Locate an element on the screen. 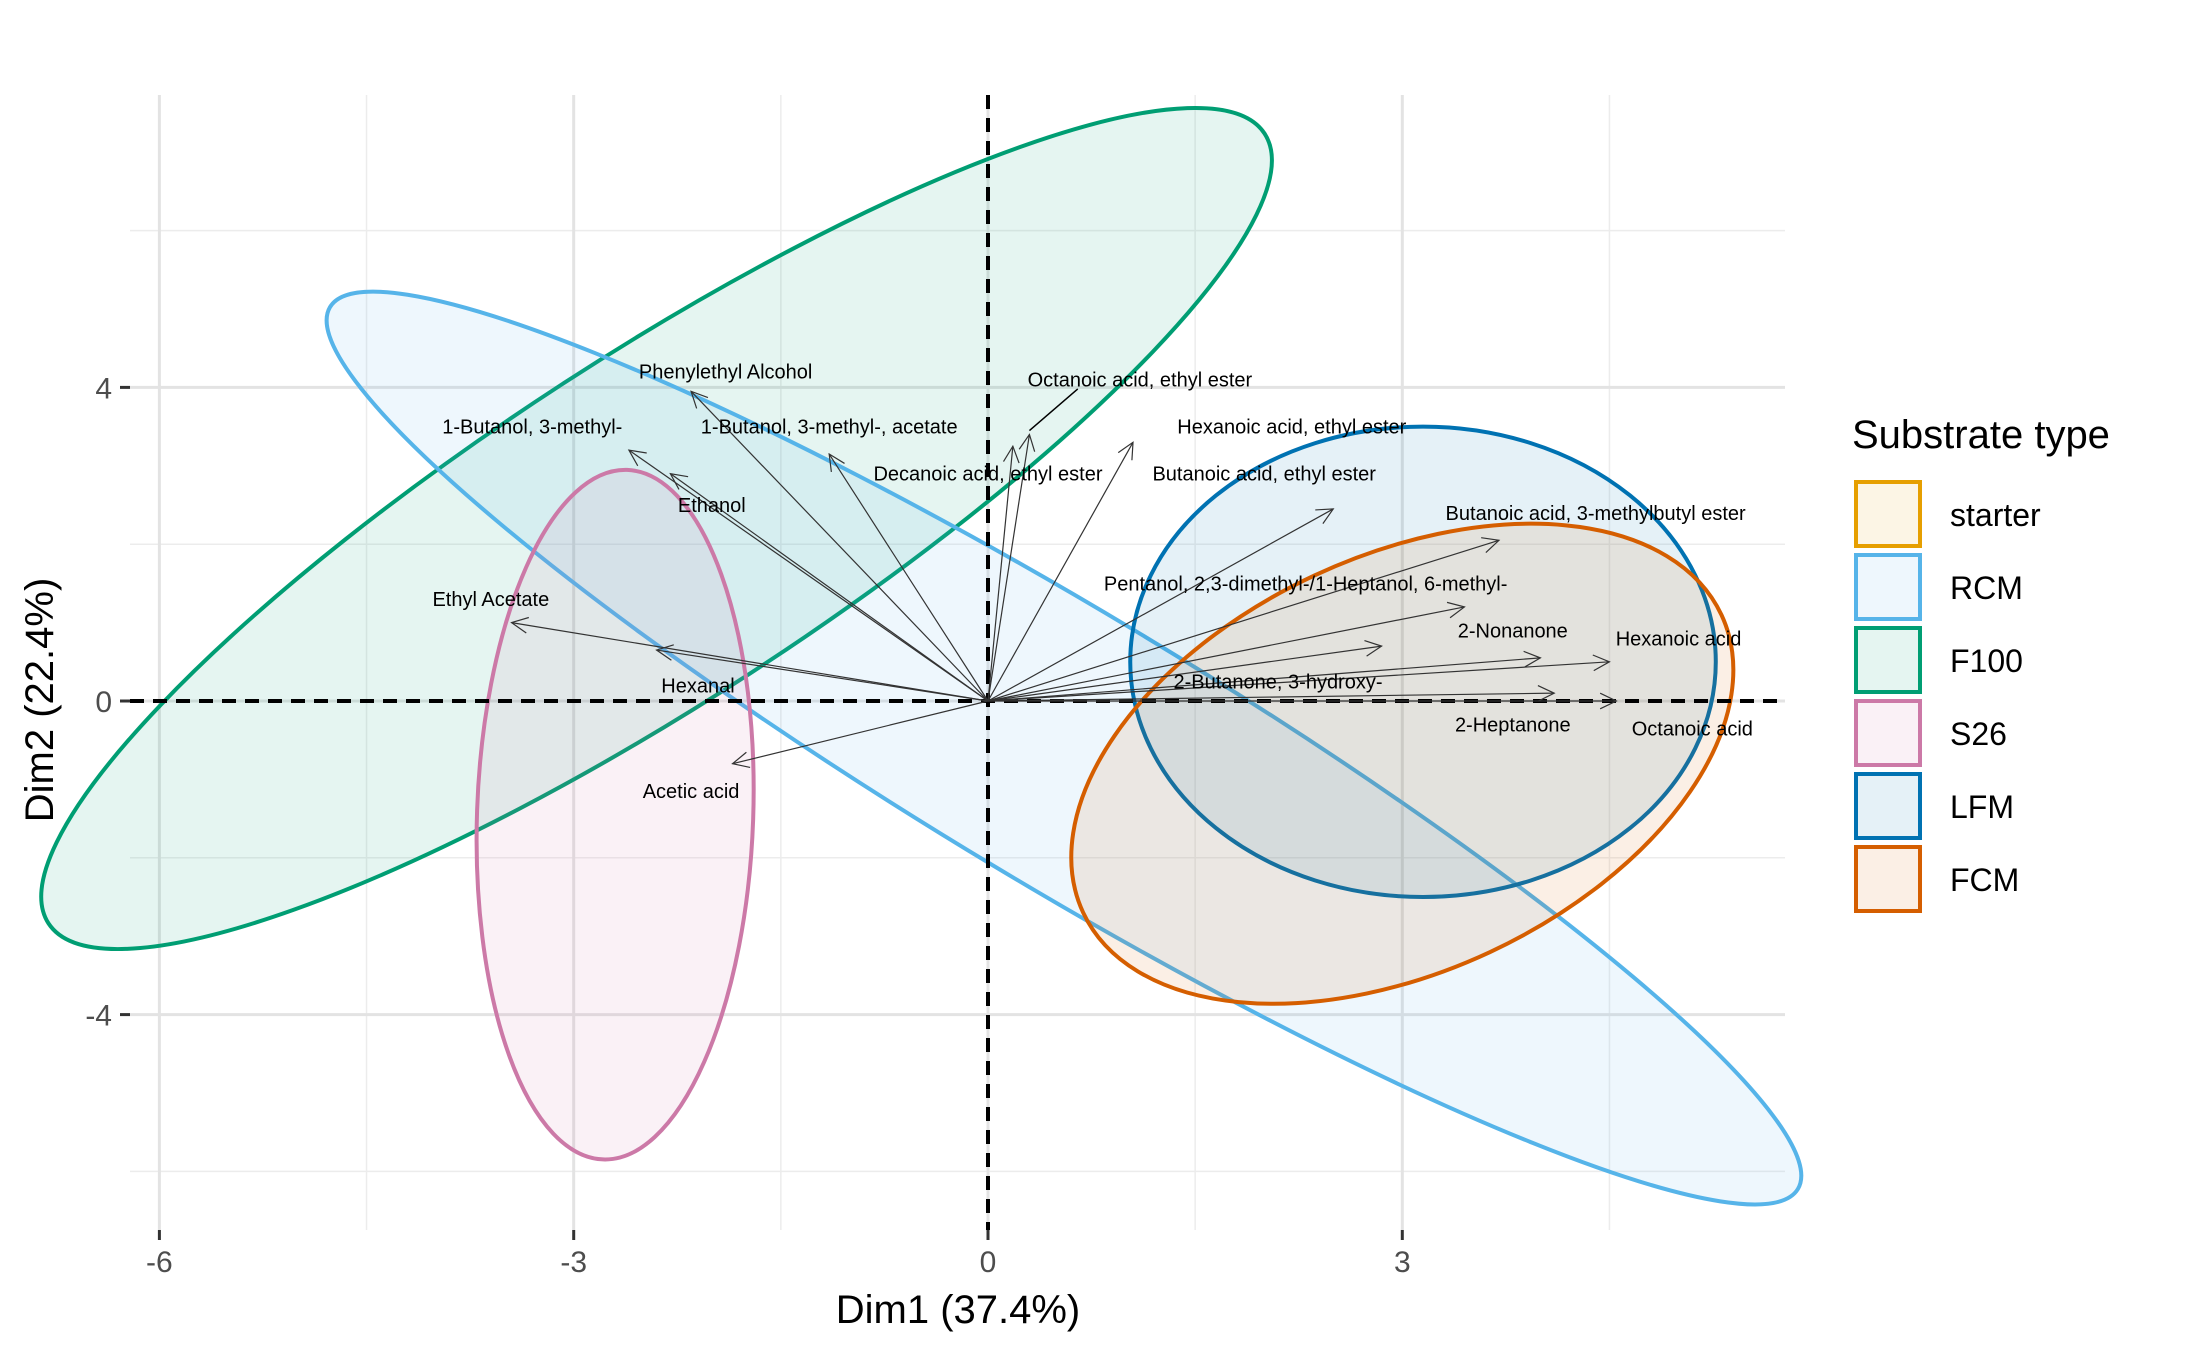 Image resolution: width=2187 pixels, height=1355 pixels. variable-arrow-hexanoic-acid is located at coordinates (1264, 676).